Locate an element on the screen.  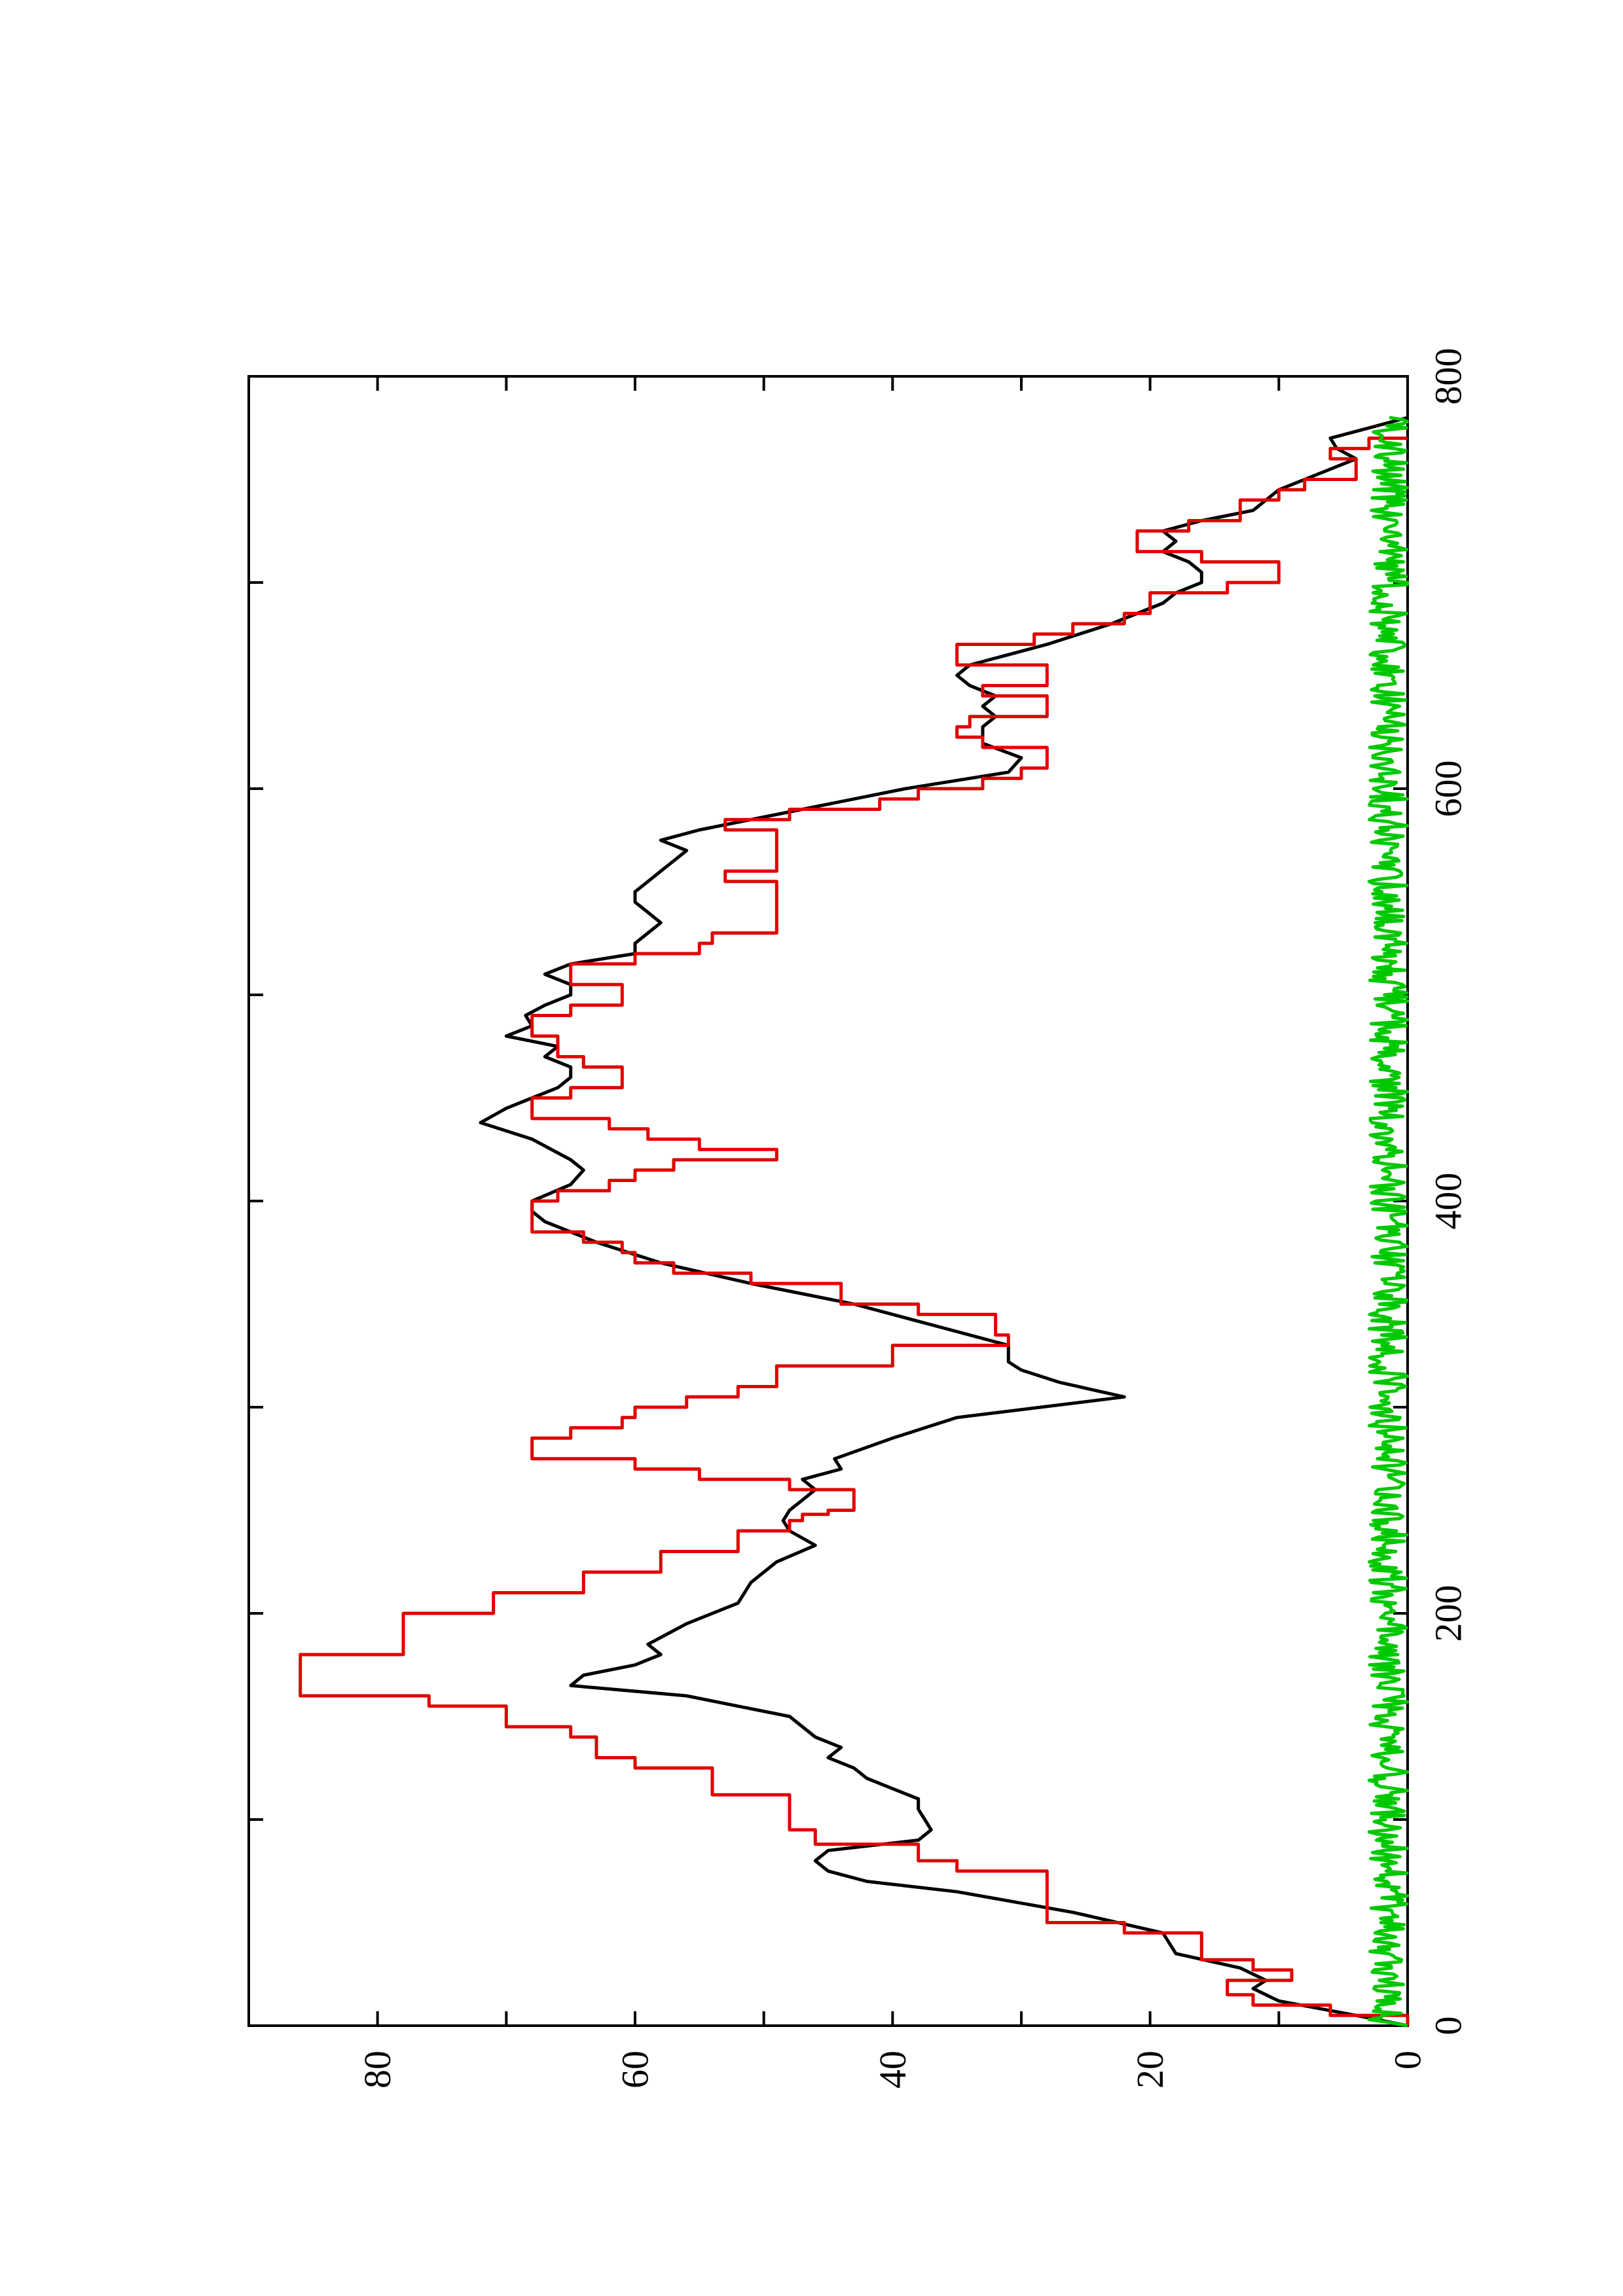
x-tick-label: 200 is located at coordinates (1448, 1613).